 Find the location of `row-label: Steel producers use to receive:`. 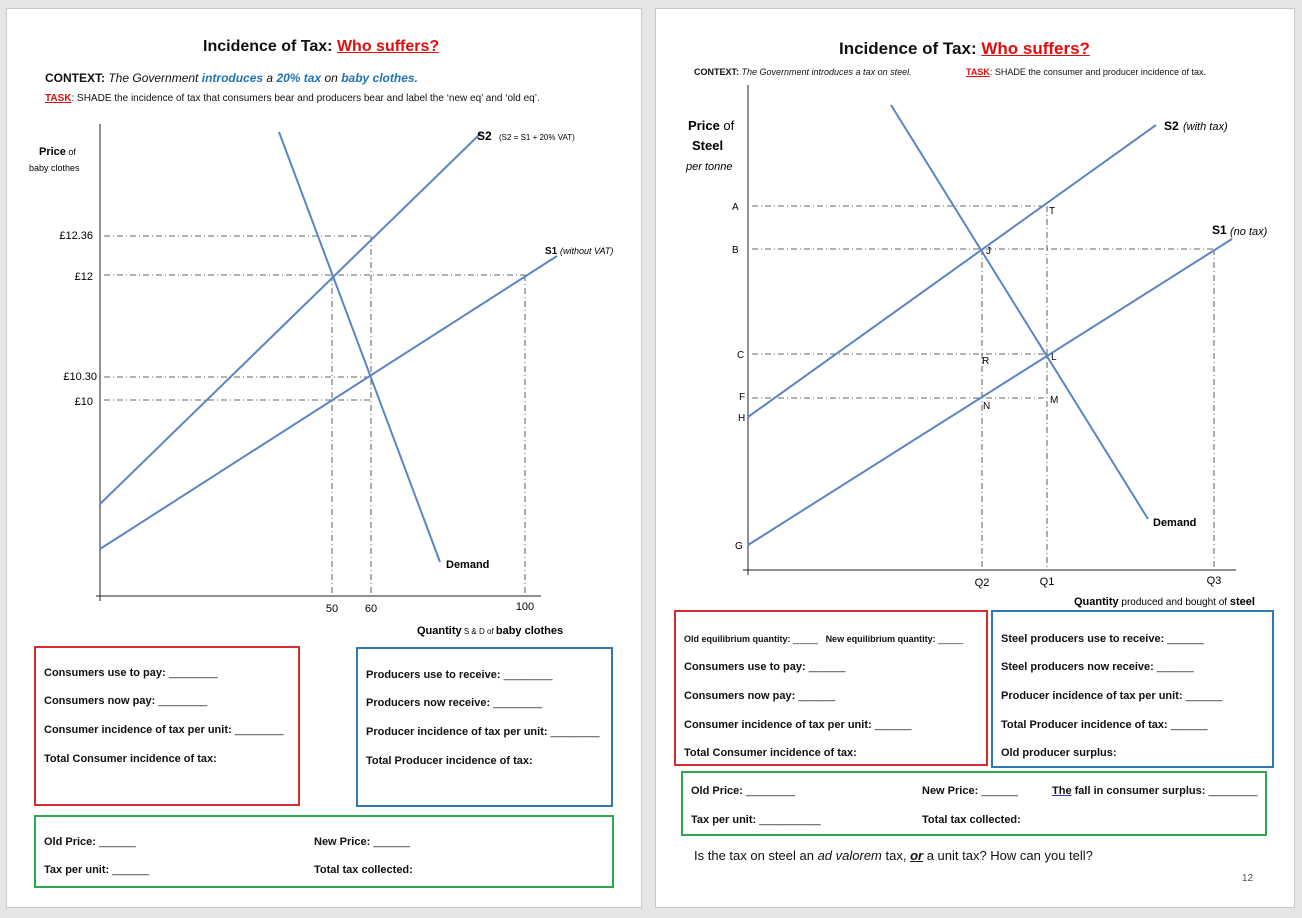

row-label: Steel producers use to receive: is located at coordinates (1083, 639).